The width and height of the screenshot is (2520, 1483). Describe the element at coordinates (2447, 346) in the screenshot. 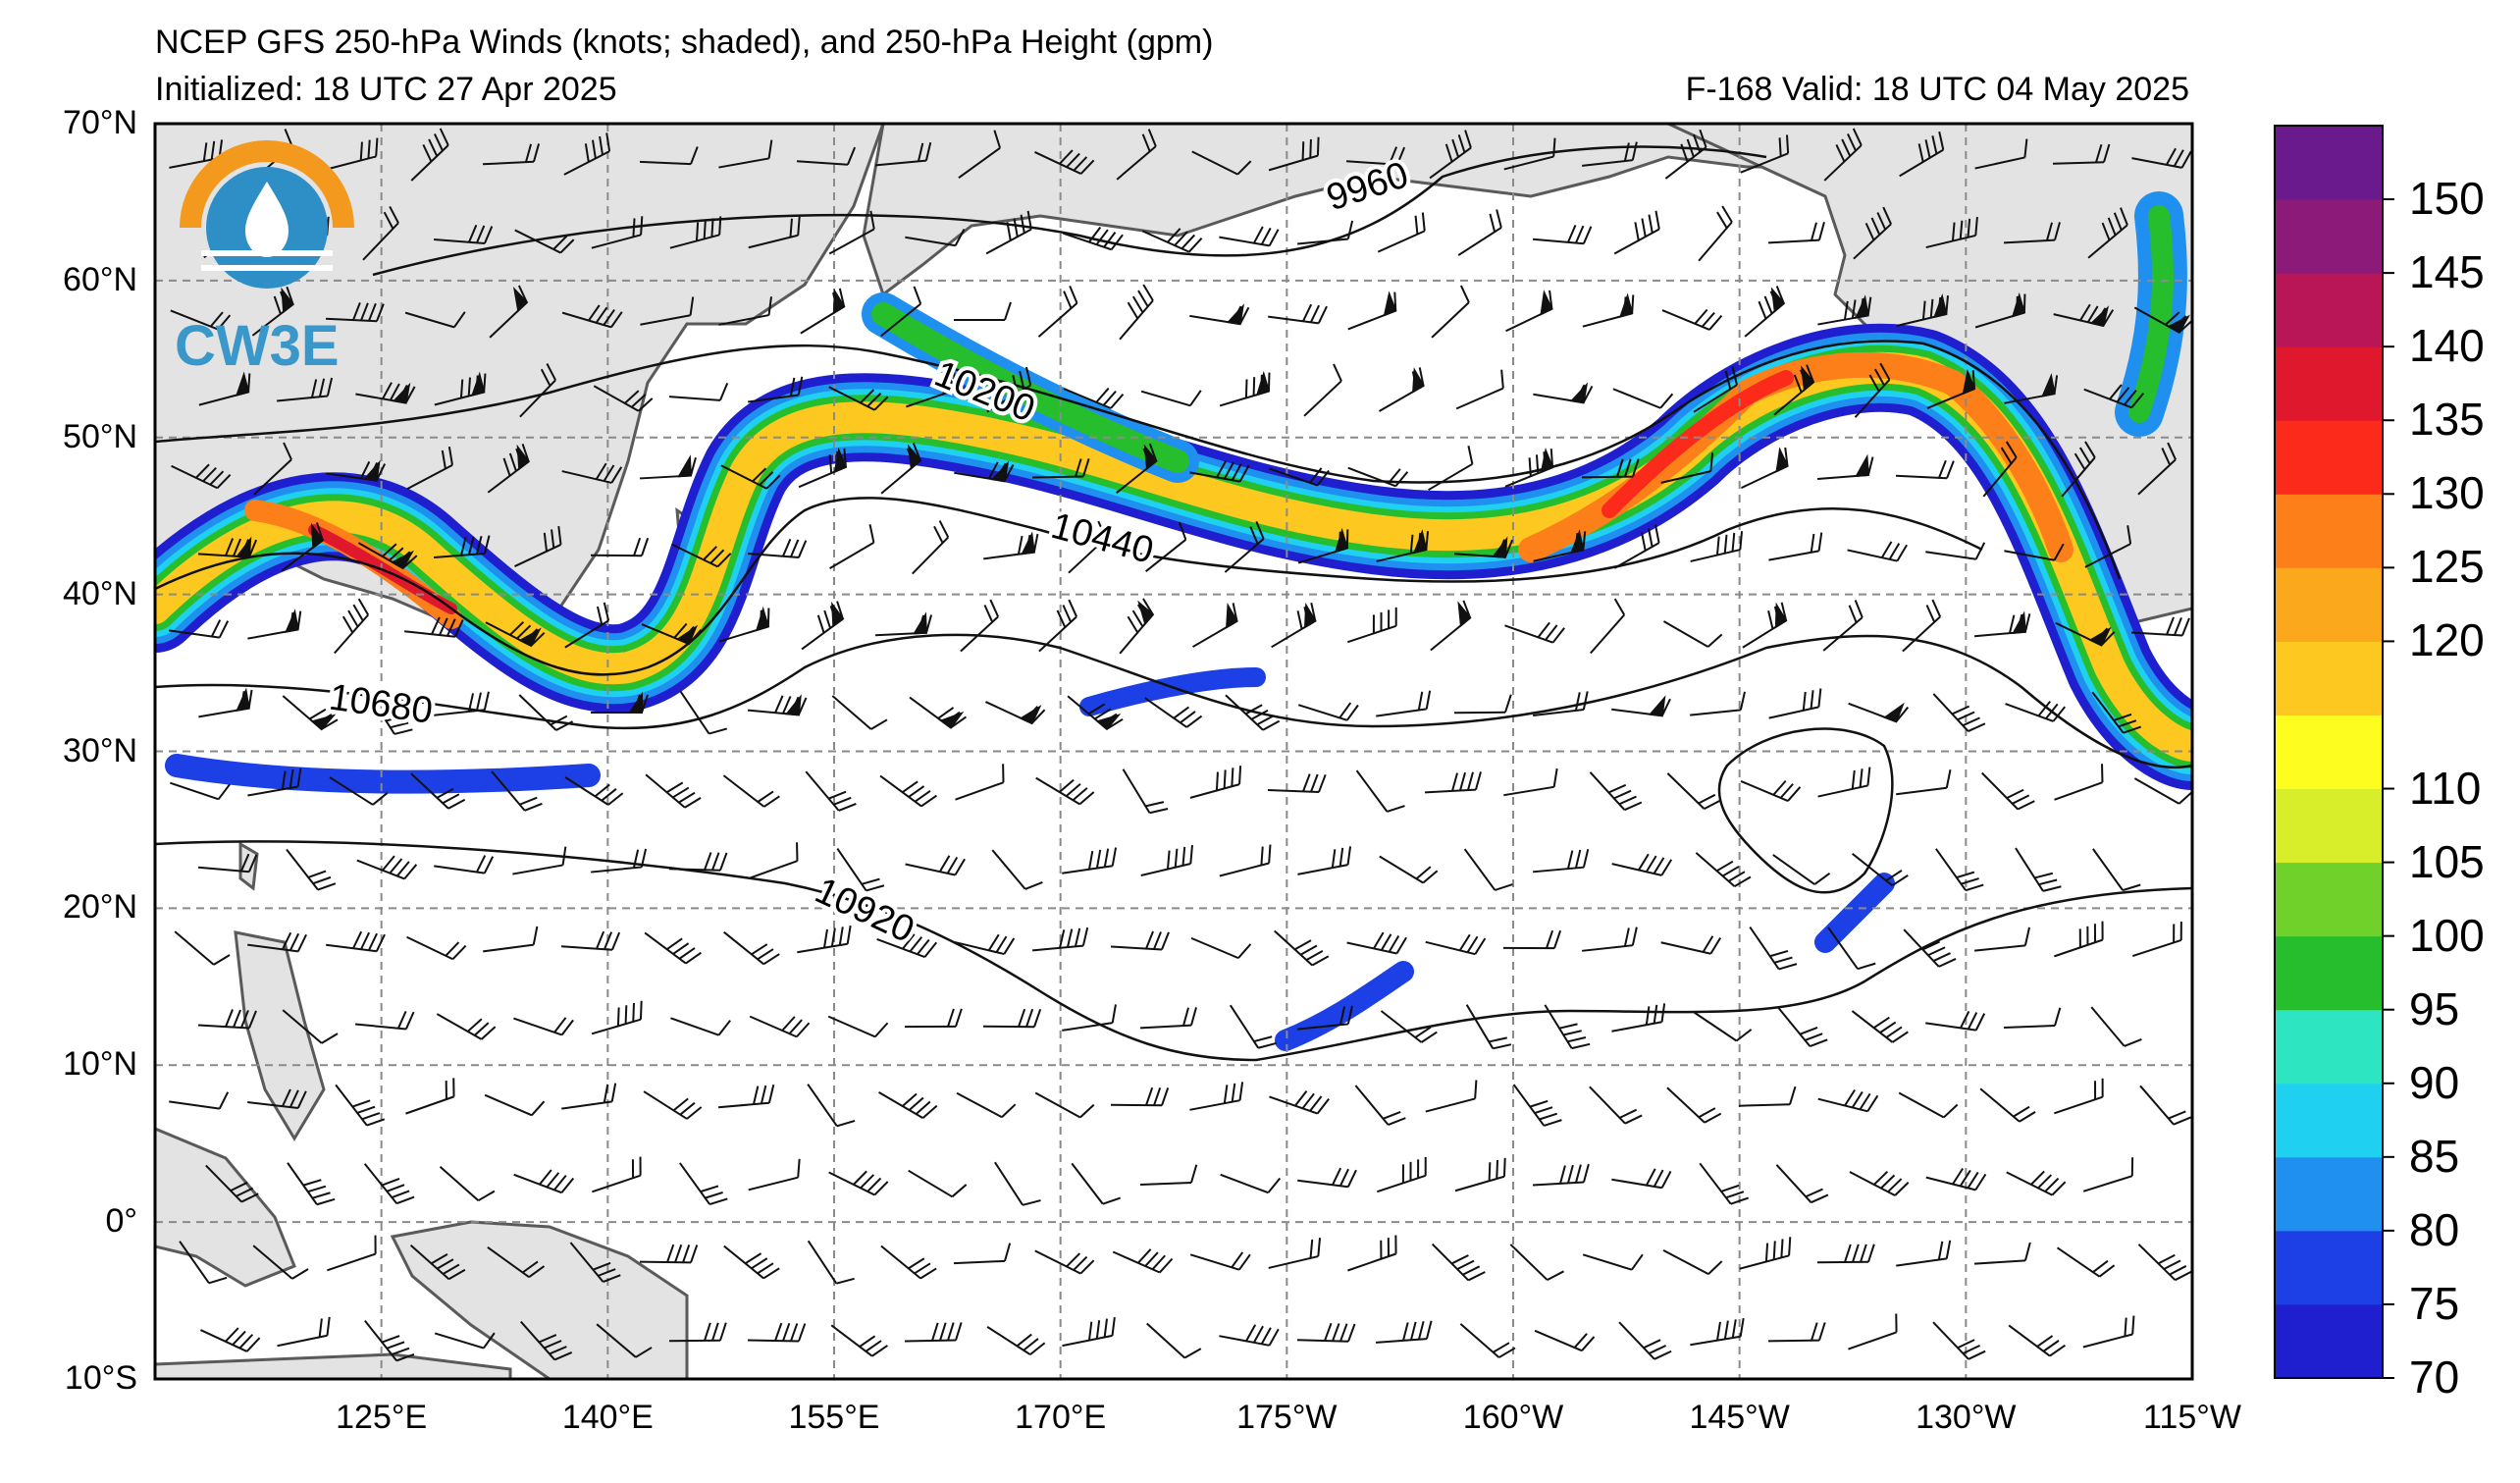

I see `colorbar-label: 140` at that location.